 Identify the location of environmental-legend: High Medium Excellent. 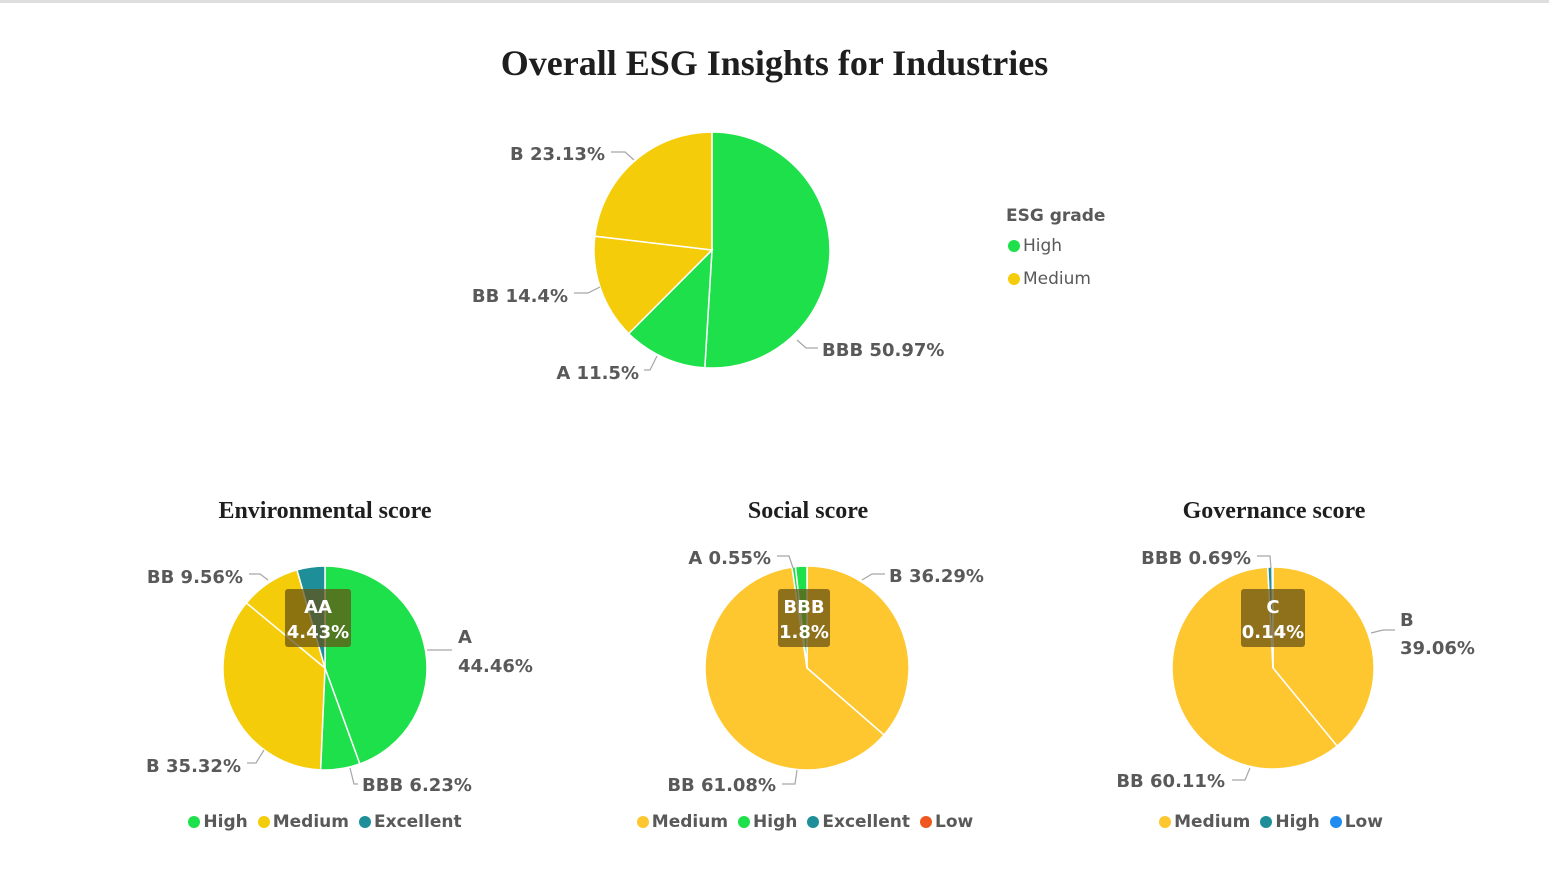
(325, 822).